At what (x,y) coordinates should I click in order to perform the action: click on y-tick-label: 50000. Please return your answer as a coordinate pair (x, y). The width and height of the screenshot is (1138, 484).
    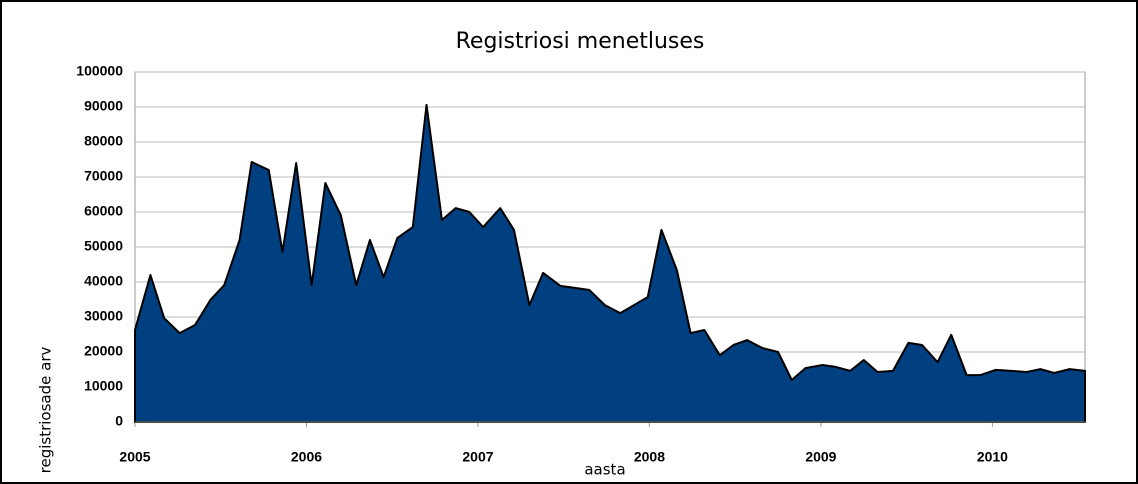
    Looking at the image, I should click on (103, 246).